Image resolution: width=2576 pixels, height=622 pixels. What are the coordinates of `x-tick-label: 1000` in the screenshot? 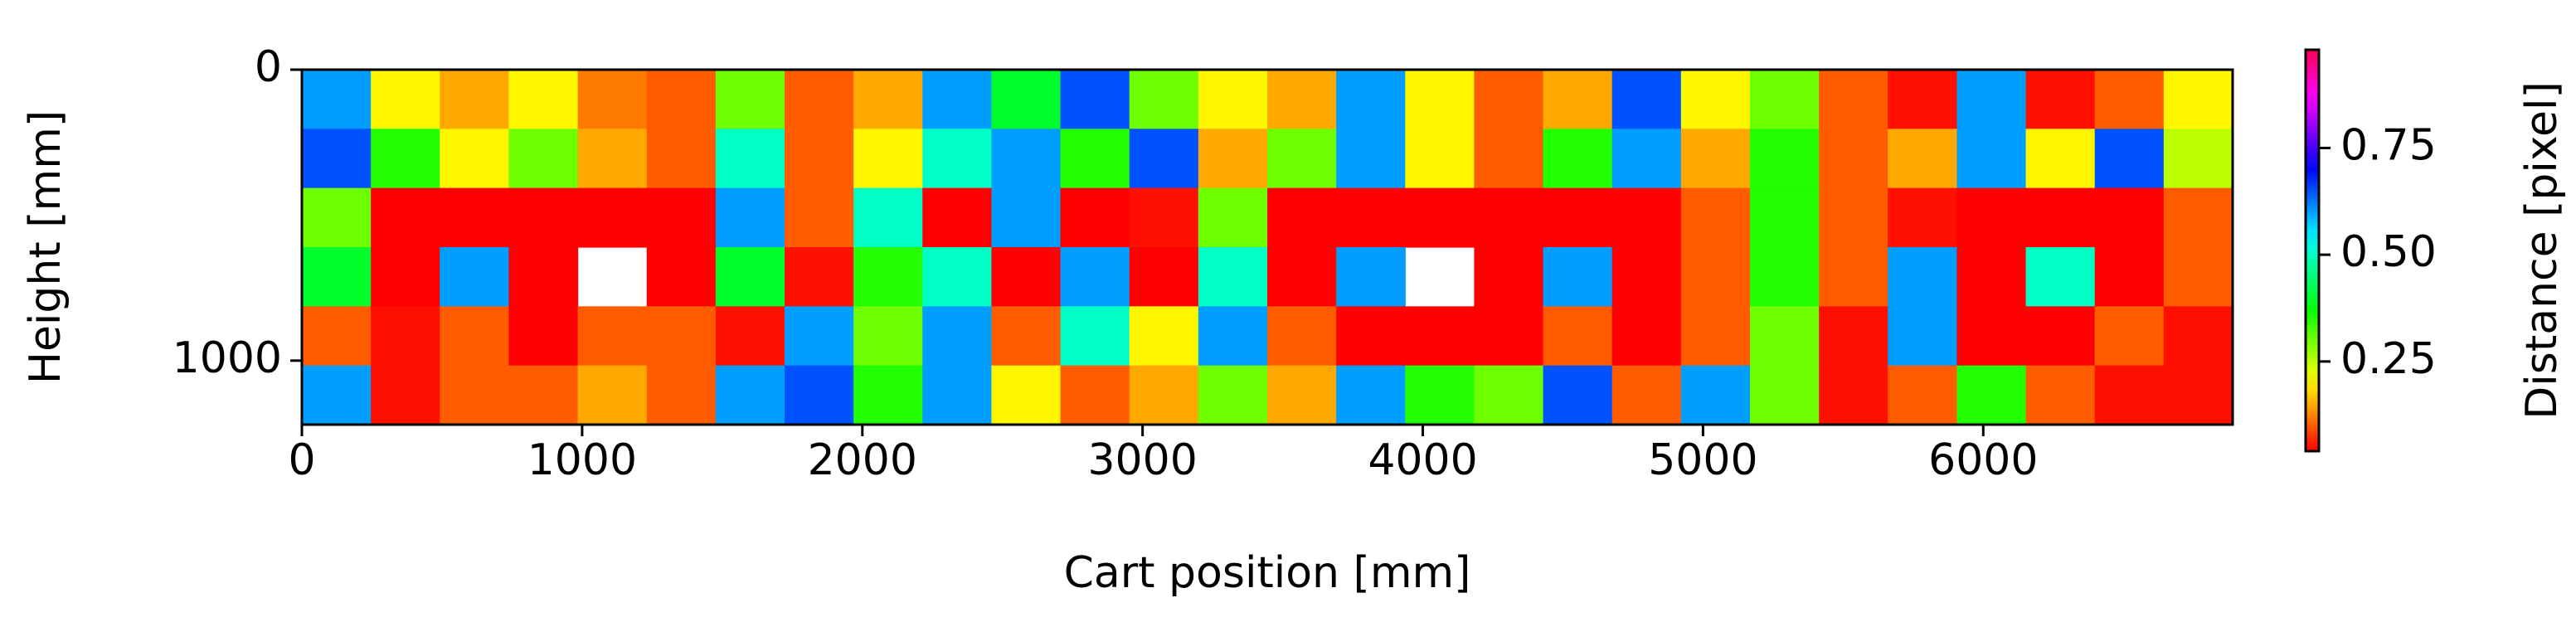 It's located at (582, 460).